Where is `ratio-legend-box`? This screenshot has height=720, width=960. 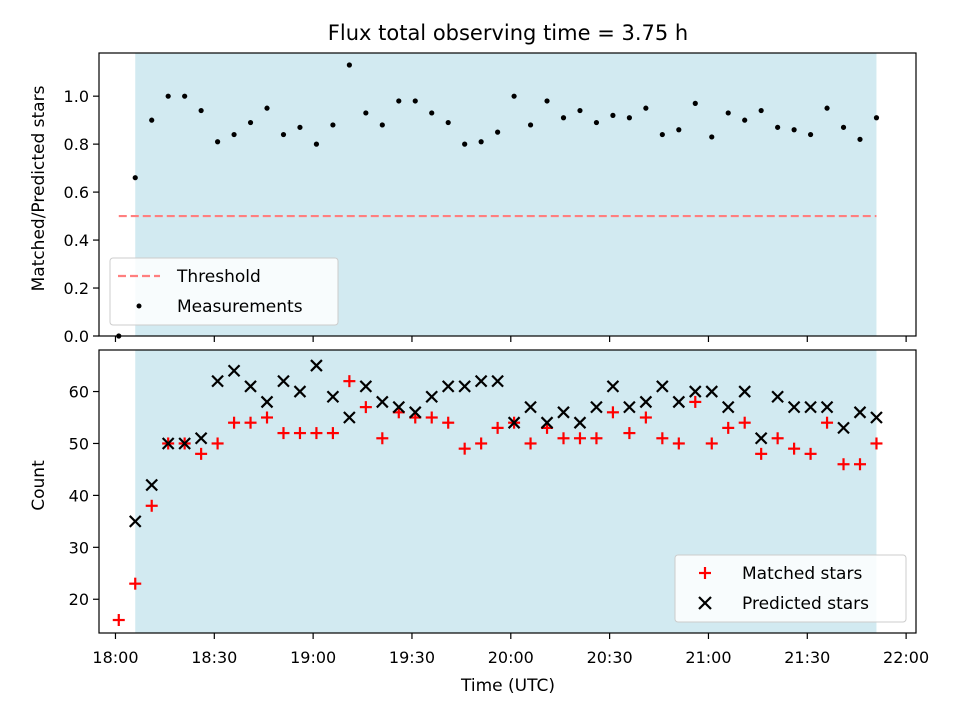 ratio-legend-box is located at coordinates (224, 291).